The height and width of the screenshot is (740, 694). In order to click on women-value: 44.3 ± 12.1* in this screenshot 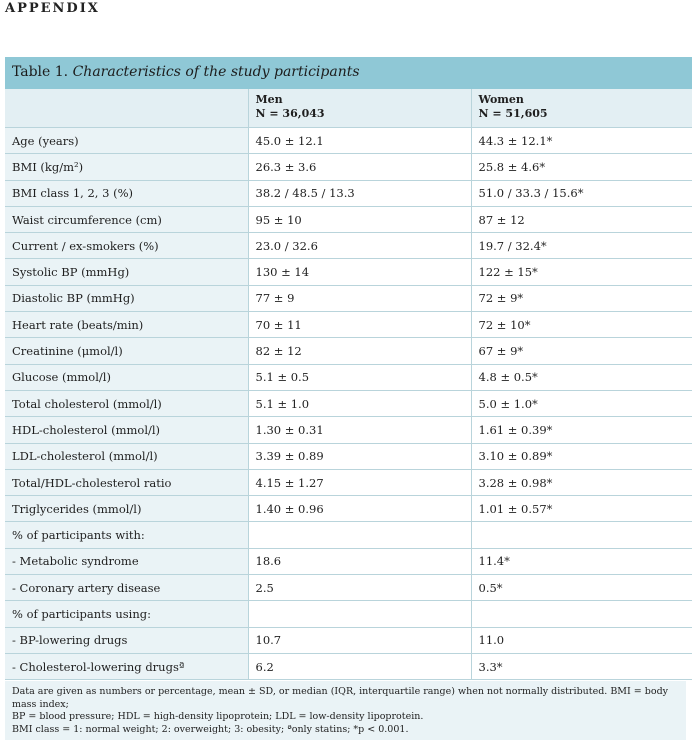, I will do `click(581, 141)`.